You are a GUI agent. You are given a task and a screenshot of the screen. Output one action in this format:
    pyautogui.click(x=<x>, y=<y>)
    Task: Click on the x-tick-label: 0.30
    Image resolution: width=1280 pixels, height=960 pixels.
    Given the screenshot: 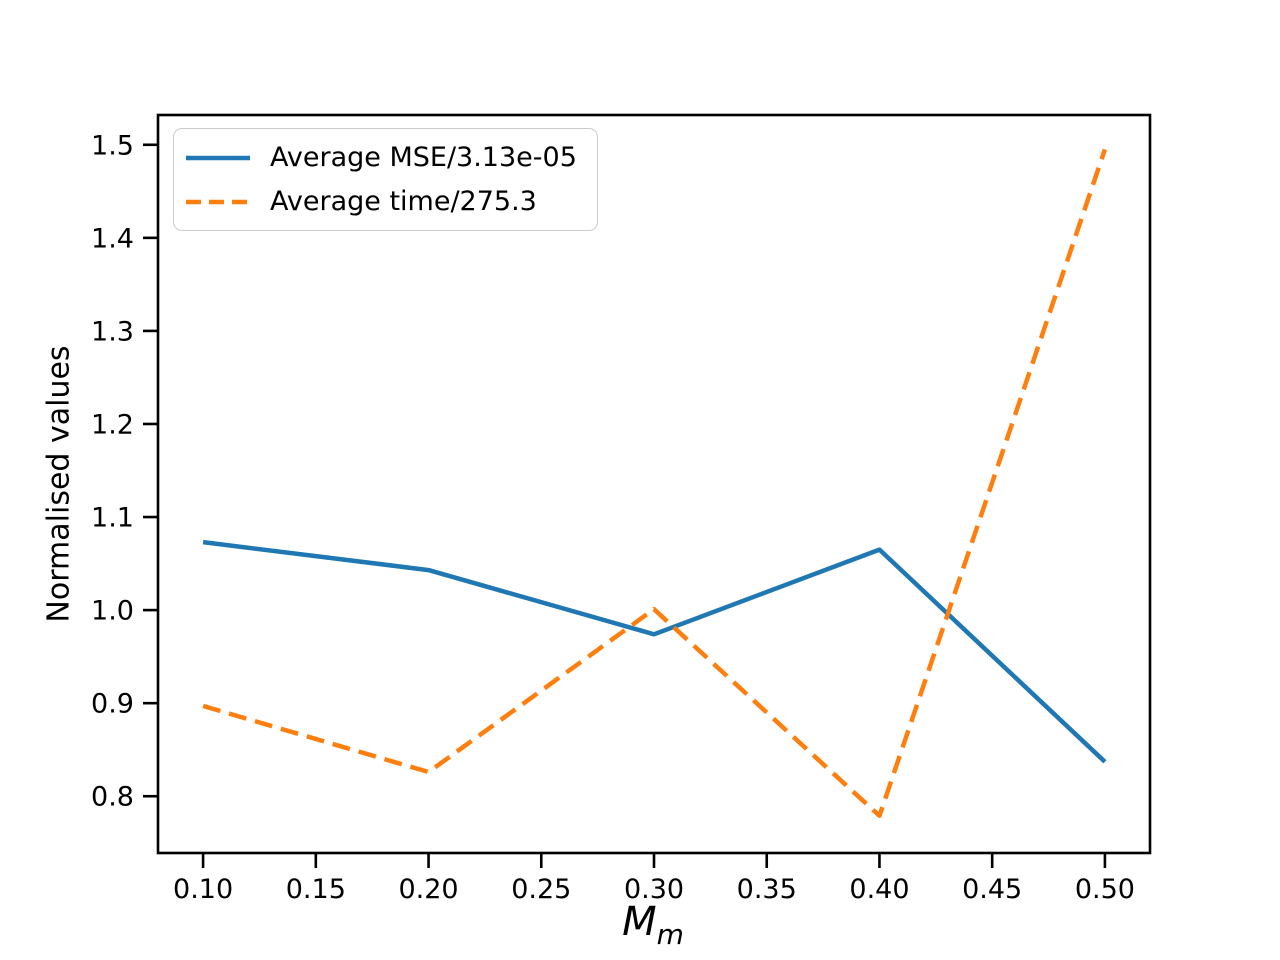 What is the action you would take?
    pyautogui.click(x=654, y=889)
    